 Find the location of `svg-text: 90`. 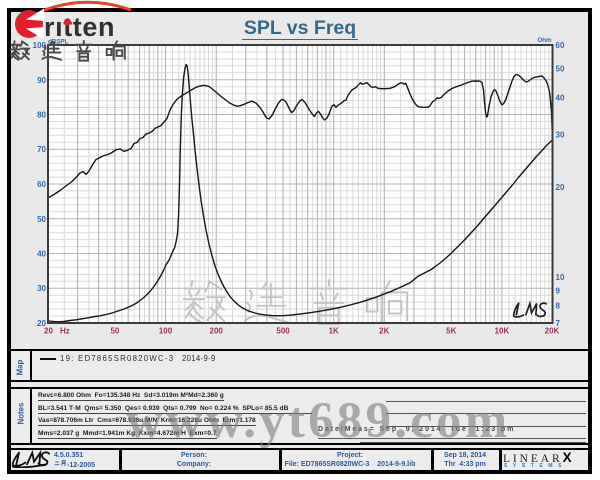

svg-text: 90 is located at coordinates (41, 80).